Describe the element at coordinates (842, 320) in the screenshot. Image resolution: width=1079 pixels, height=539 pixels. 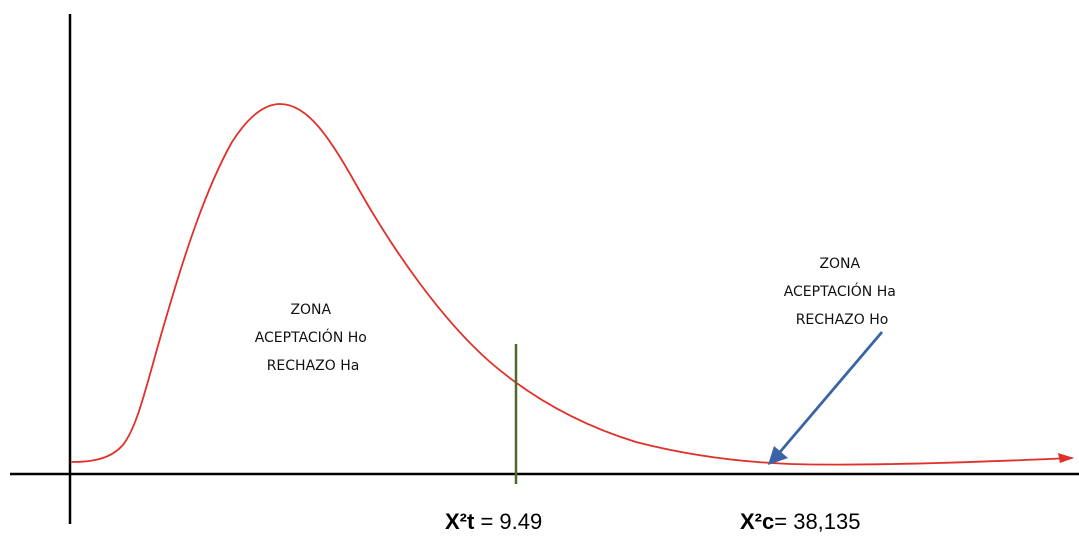
I see `rejection-zone-line-3: RECHAZO Ho` at that location.